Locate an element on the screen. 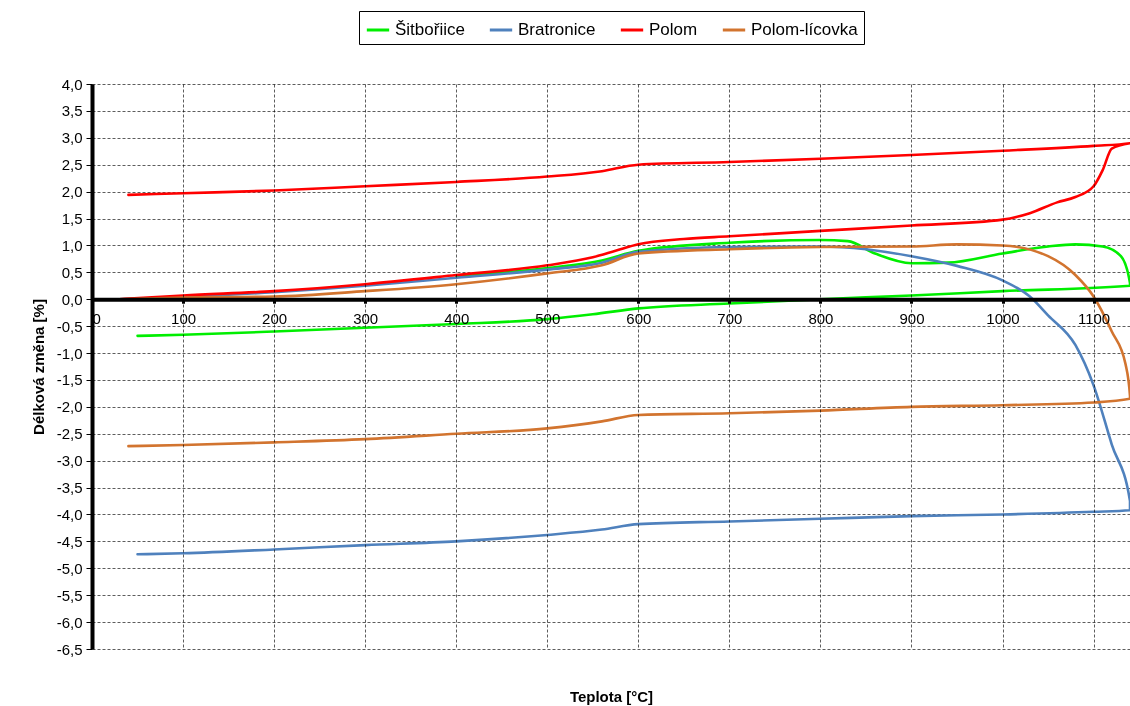 This screenshot has height=706, width=1130. y-tick-label: 2,0 is located at coordinates (72, 192).